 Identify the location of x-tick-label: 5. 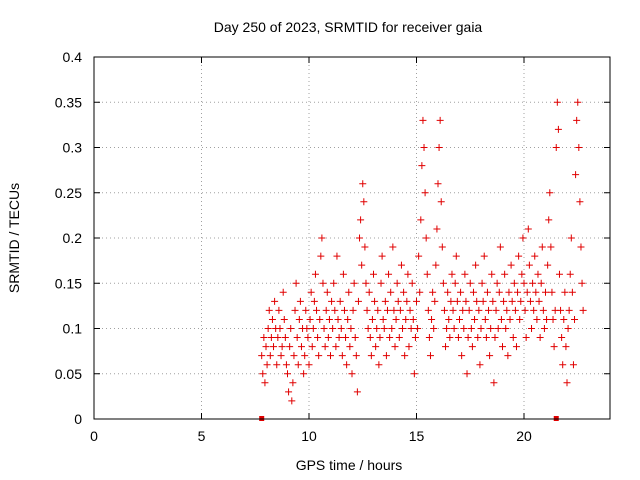
(202, 436).